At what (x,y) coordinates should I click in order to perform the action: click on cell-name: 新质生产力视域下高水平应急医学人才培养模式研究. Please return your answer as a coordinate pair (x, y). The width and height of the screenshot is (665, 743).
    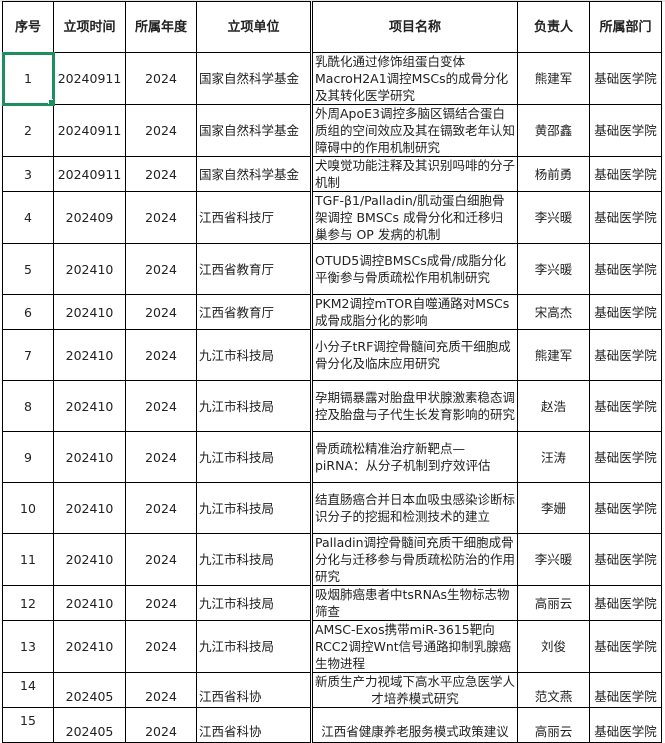
    Looking at the image, I should click on (414, 690).